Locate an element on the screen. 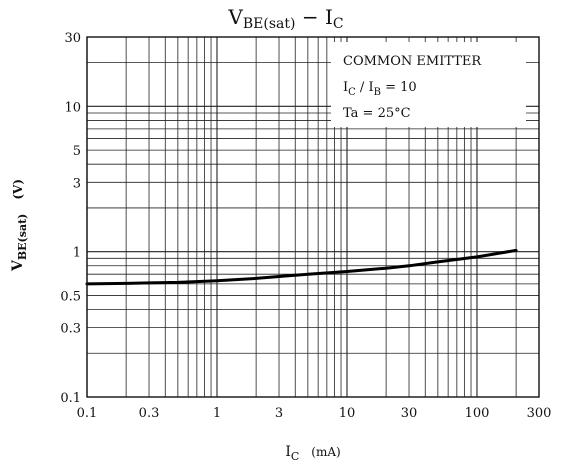 The image size is (562, 466). x-tick-labels: 0.1 0.3 1 3 10 30 100 300 is located at coordinates (314, 413).